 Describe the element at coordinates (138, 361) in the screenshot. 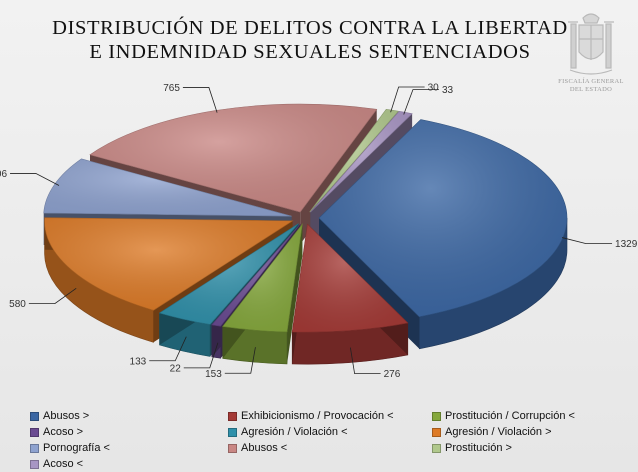

I see `data-label-4: 133` at that location.